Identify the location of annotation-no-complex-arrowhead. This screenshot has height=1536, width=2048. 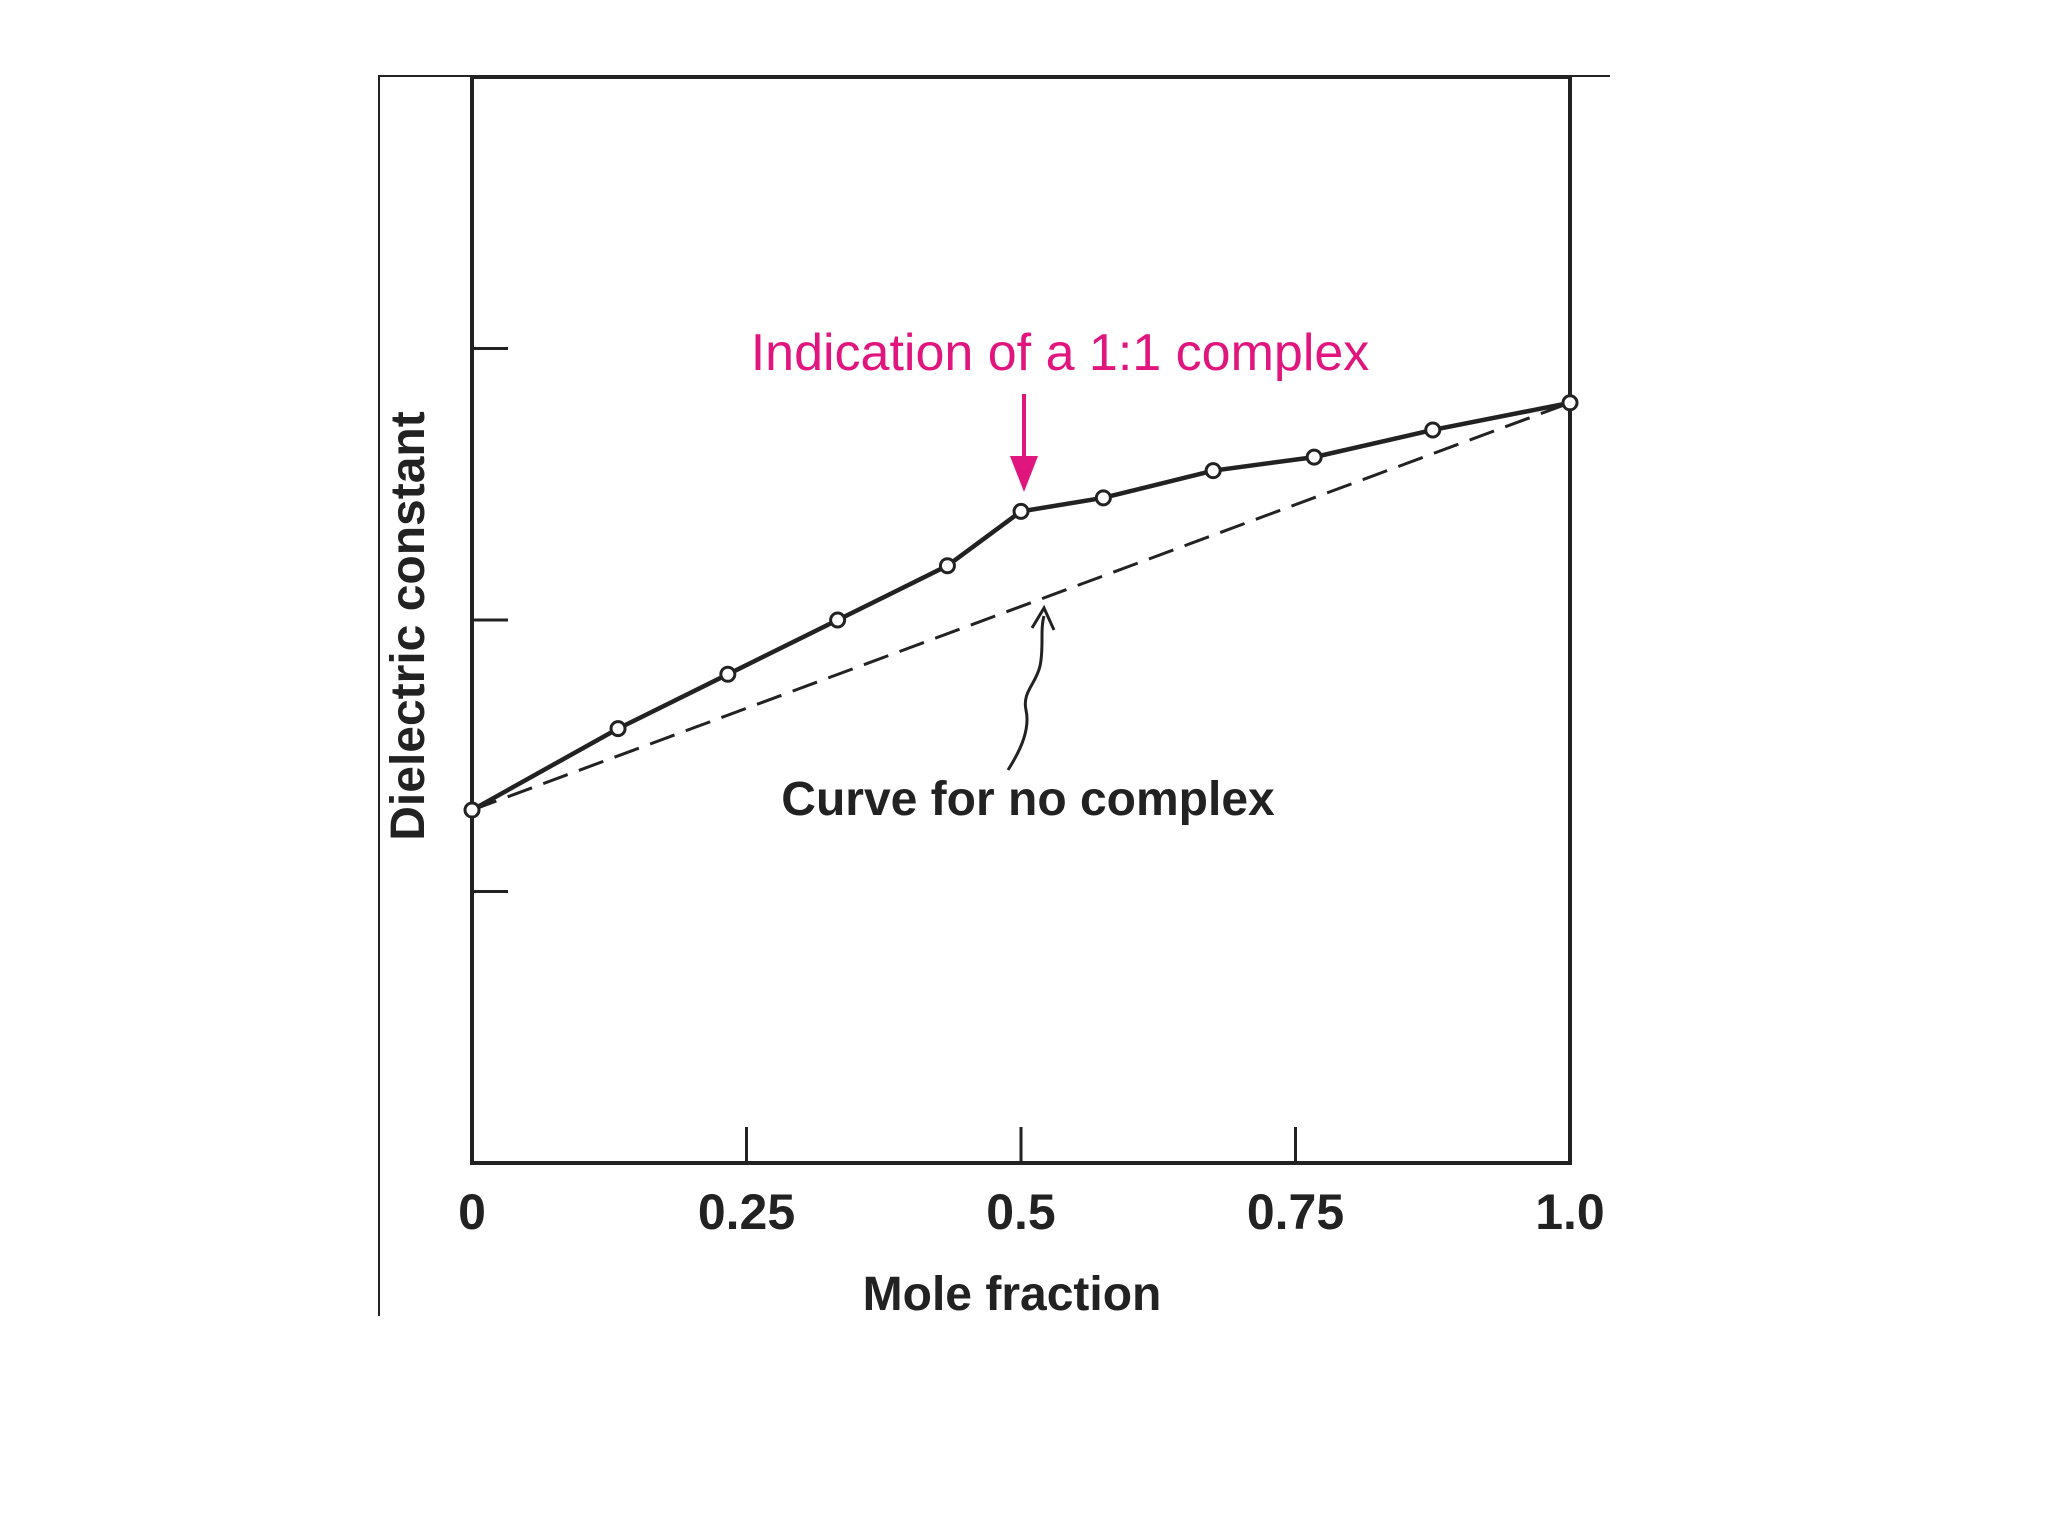
(1043, 617).